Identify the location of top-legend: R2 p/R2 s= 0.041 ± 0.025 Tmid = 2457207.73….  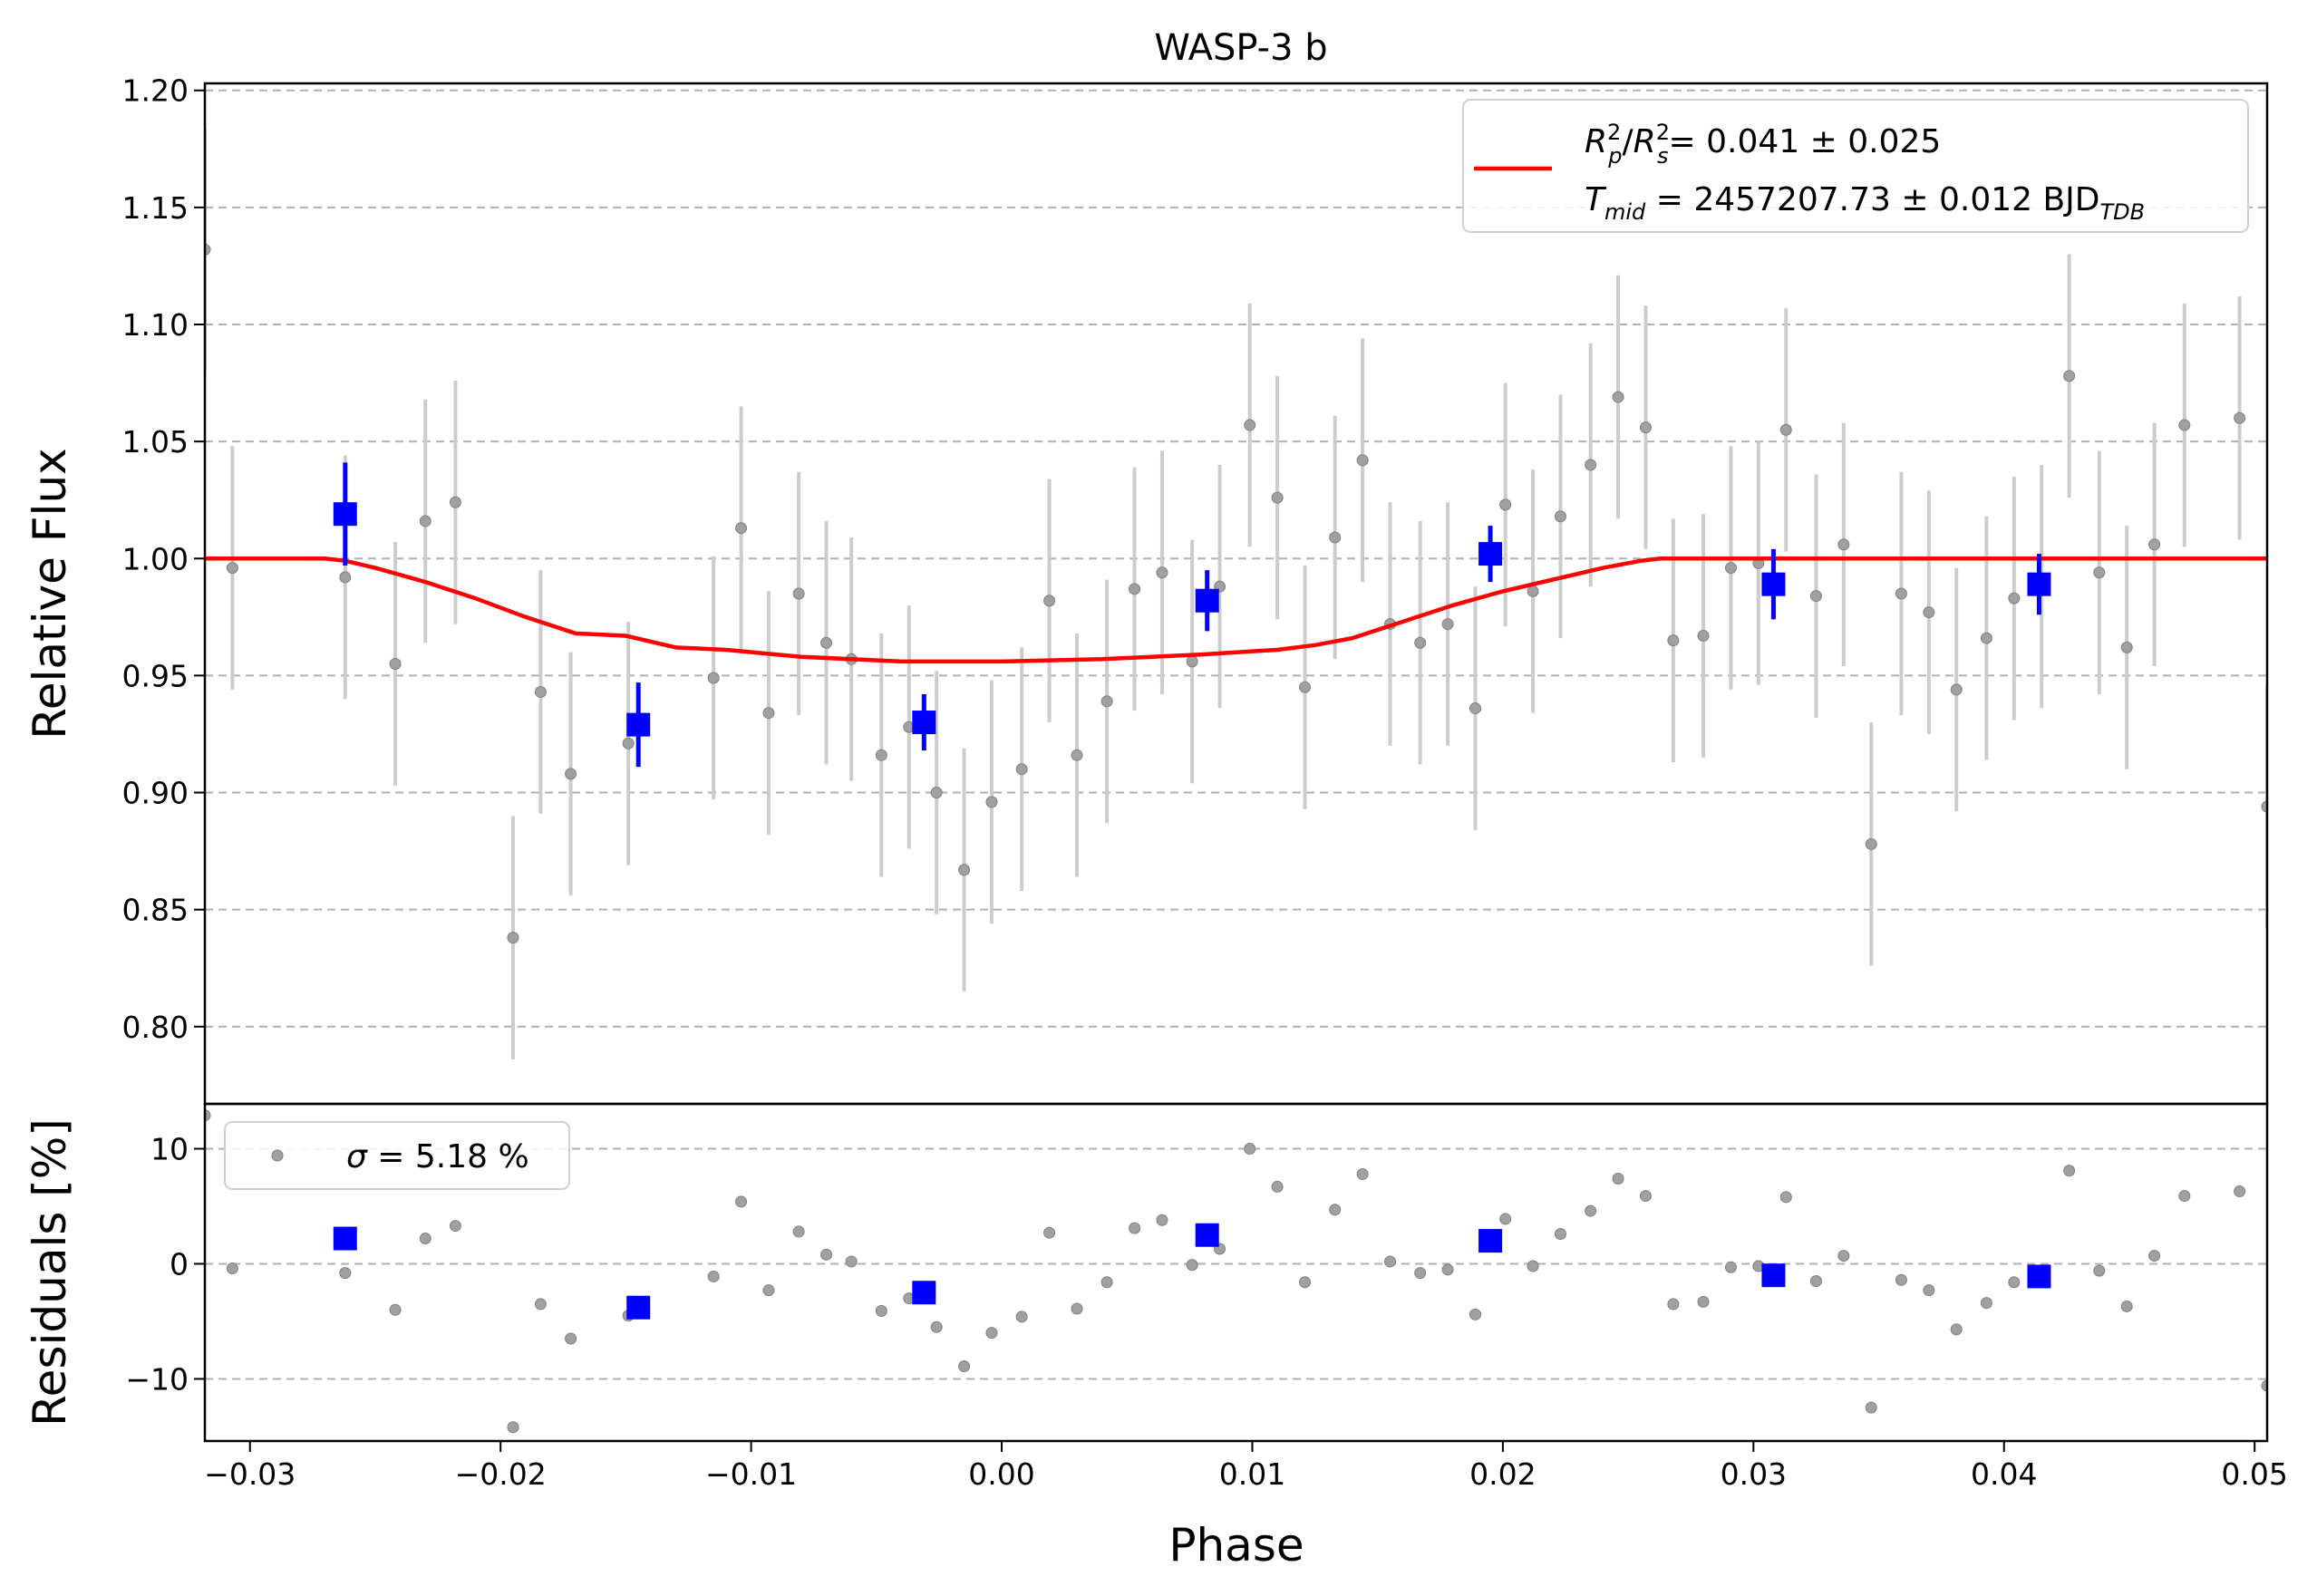
(1855, 166).